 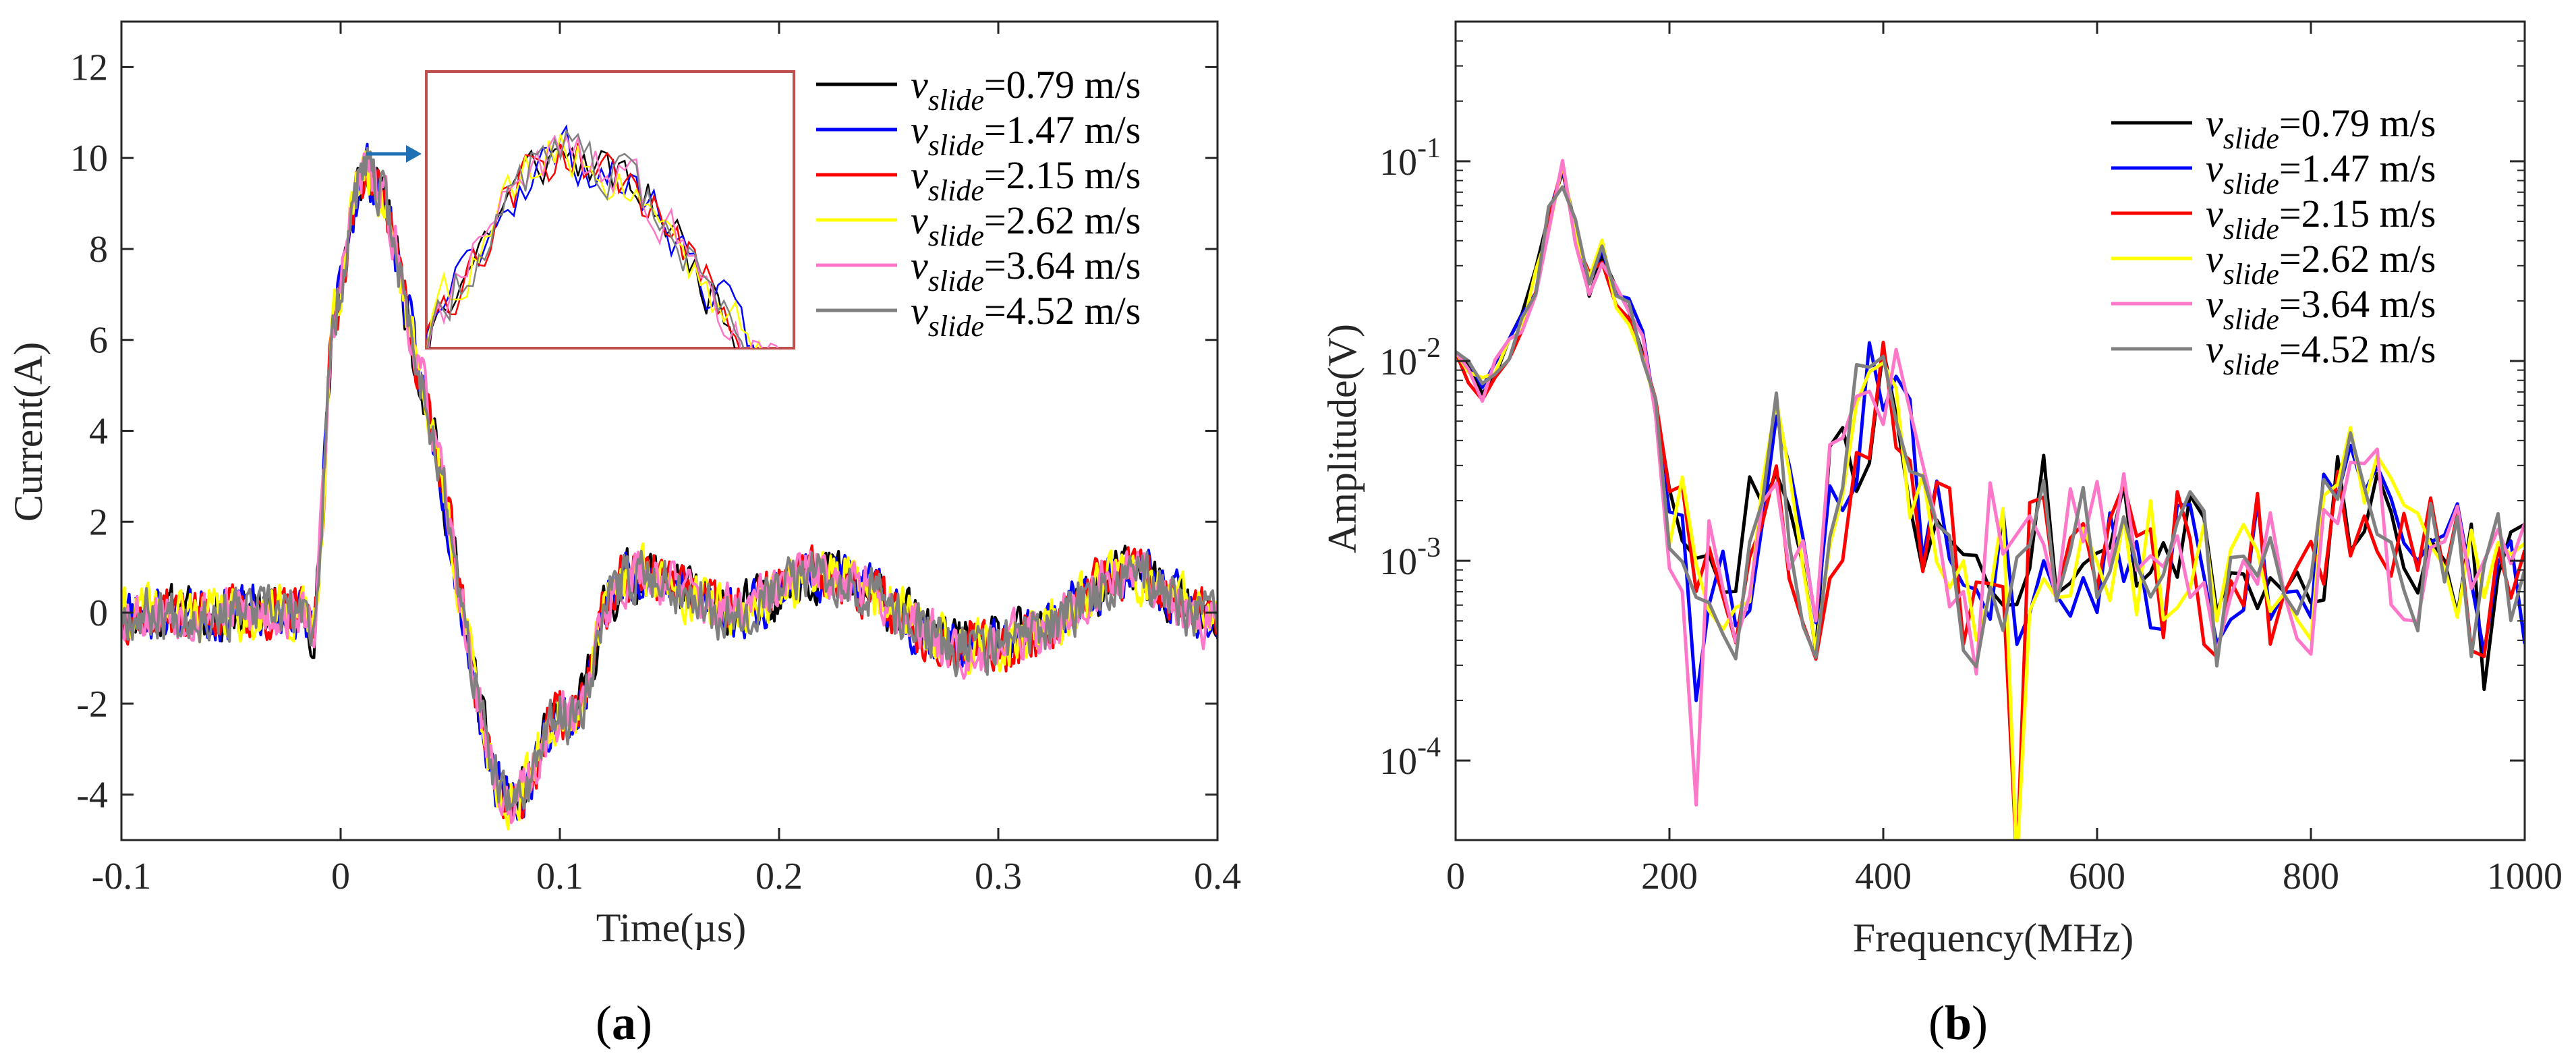 What do you see at coordinates (98, 613) in the screenshot?
I see `panel-a-y-tick-label: 0` at bounding box center [98, 613].